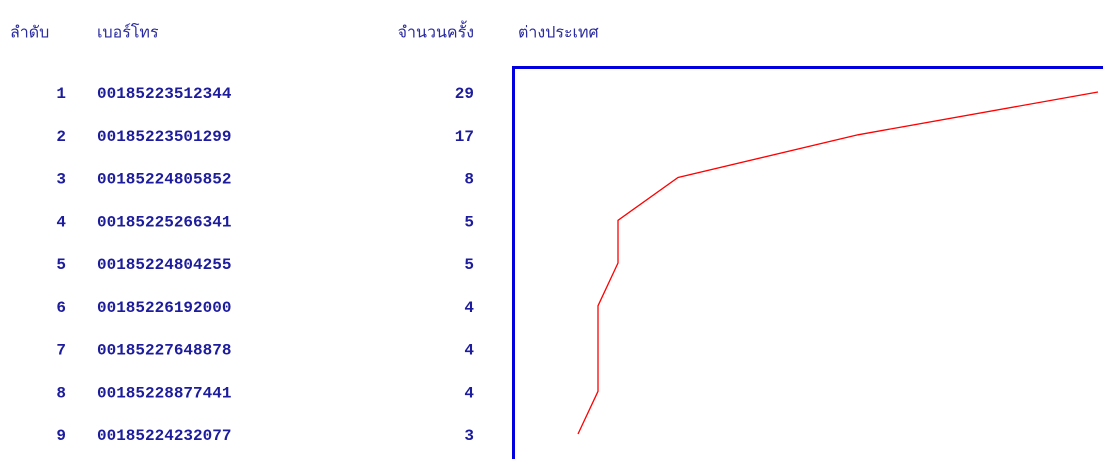 Image resolution: width=1103 pixels, height=459 pixels. Describe the element at coordinates (29, 32) in the screenshot. I see `header-rank: ลำดับ` at that location.